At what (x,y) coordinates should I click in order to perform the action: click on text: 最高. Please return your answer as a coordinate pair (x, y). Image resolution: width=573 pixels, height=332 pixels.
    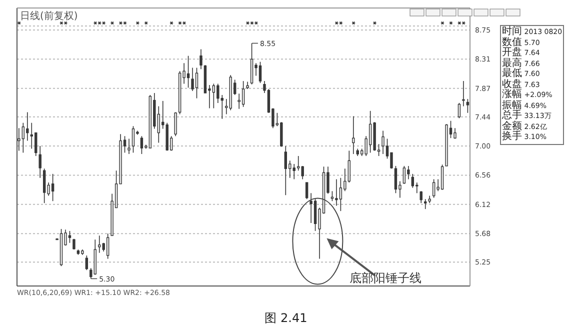
    Looking at the image, I should click on (512, 63).